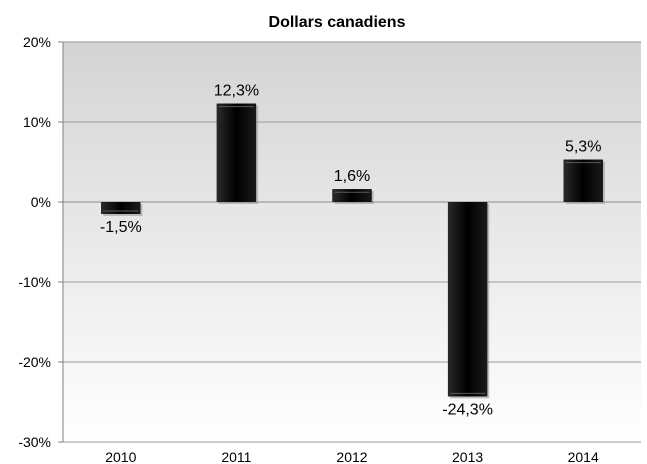  Describe the element at coordinates (583, 147) in the screenshot. I see `data-label: 5,3%` at that location.